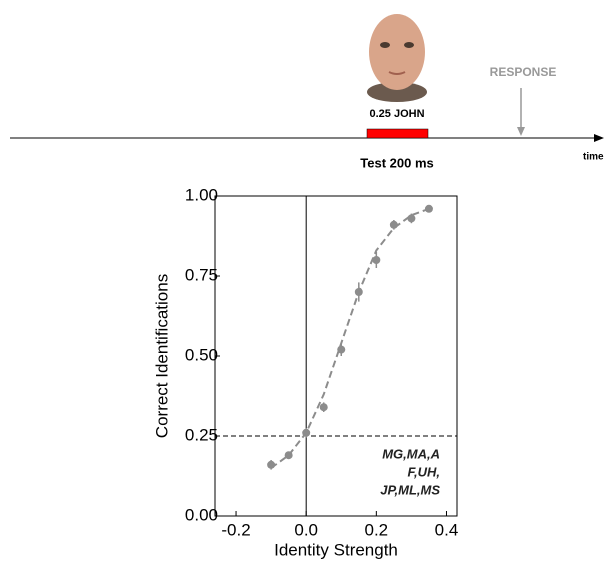  I want to click on annotation: JP,ML,MS, so click(410, 489).